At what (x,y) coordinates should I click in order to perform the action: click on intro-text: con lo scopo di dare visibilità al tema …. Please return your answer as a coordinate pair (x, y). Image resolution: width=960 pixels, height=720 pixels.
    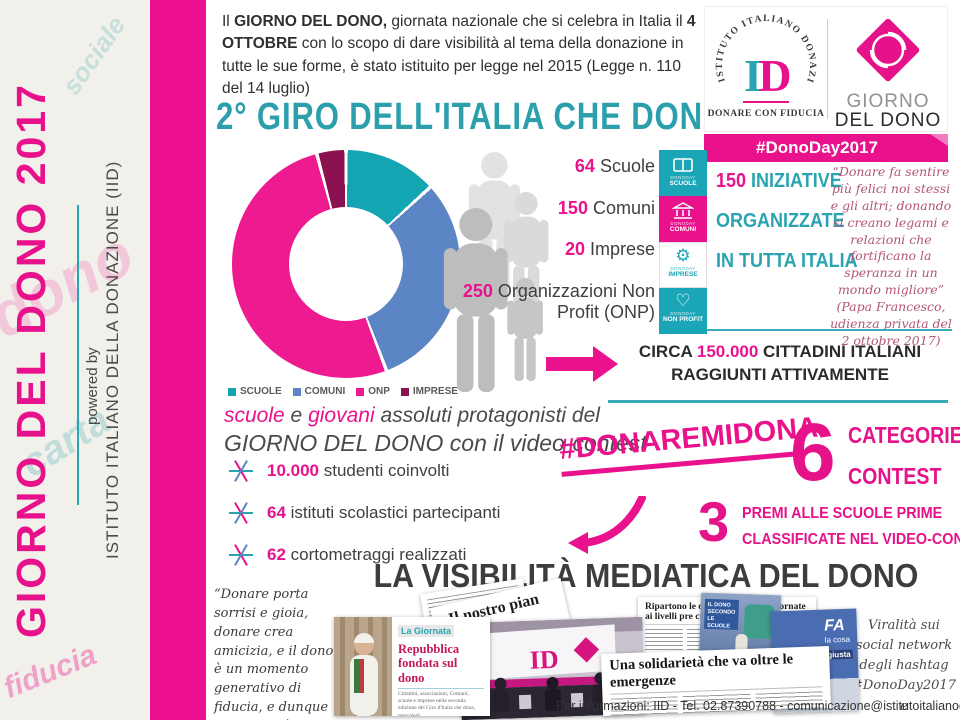
    Looking at the image, I should click on (453, 66).